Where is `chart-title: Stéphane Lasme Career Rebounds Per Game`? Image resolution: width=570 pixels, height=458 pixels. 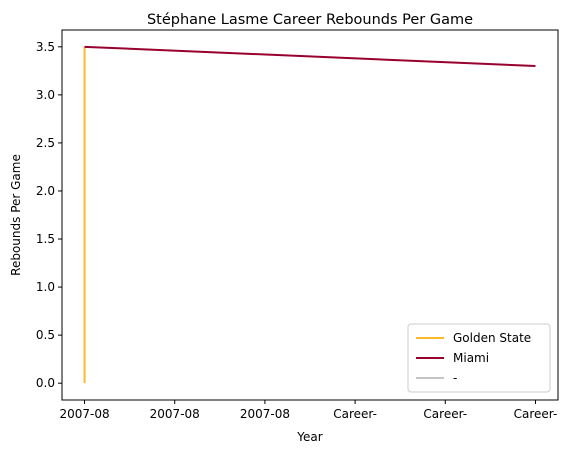
chart-title: Stéphane Lasme Career Rebounds Per Game is located at coordinates (310, 20).